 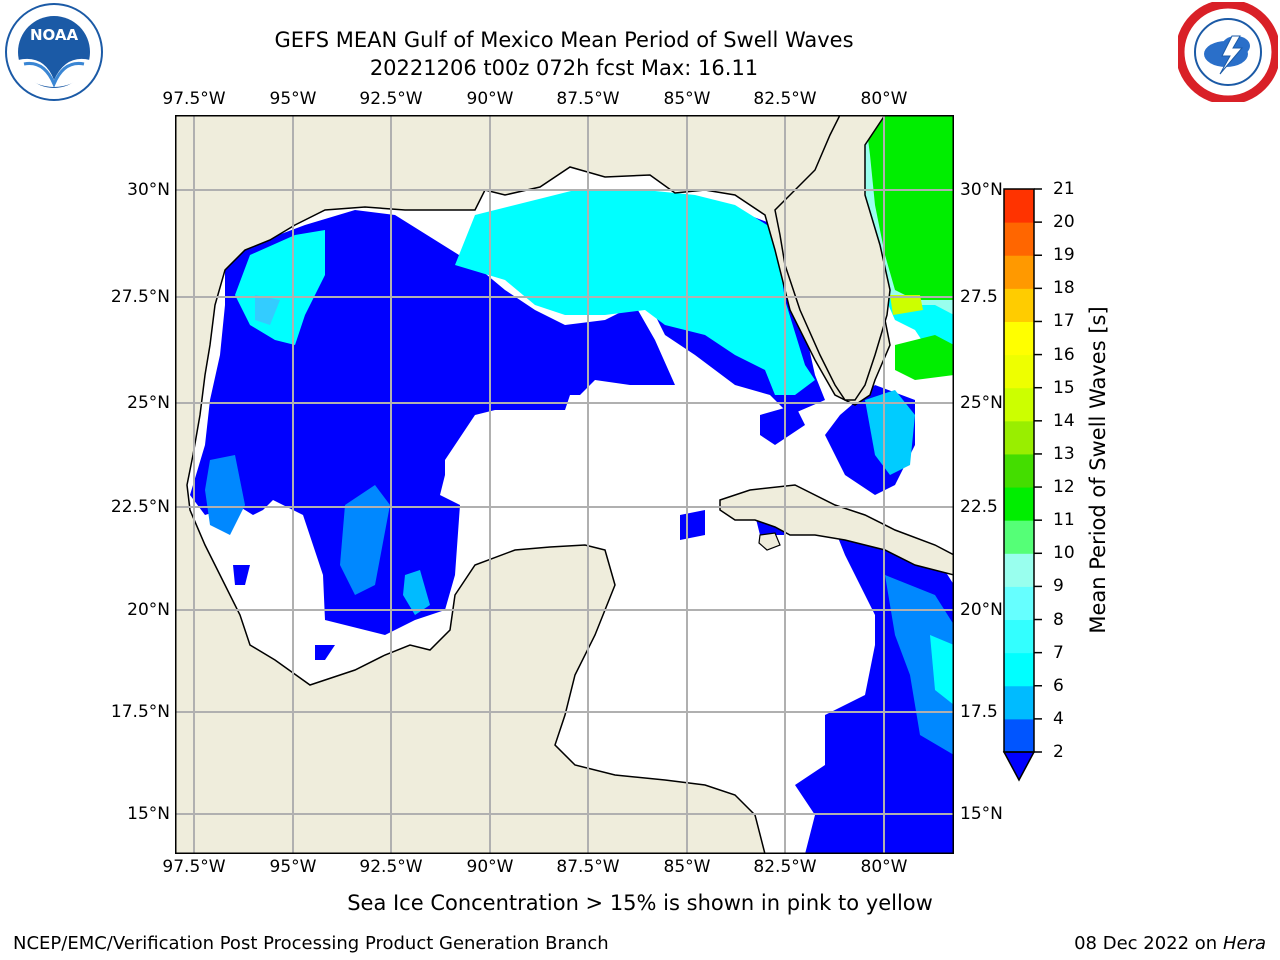 I want to click on colorbar-tick-label: 14, so click(x=1064, y=420).